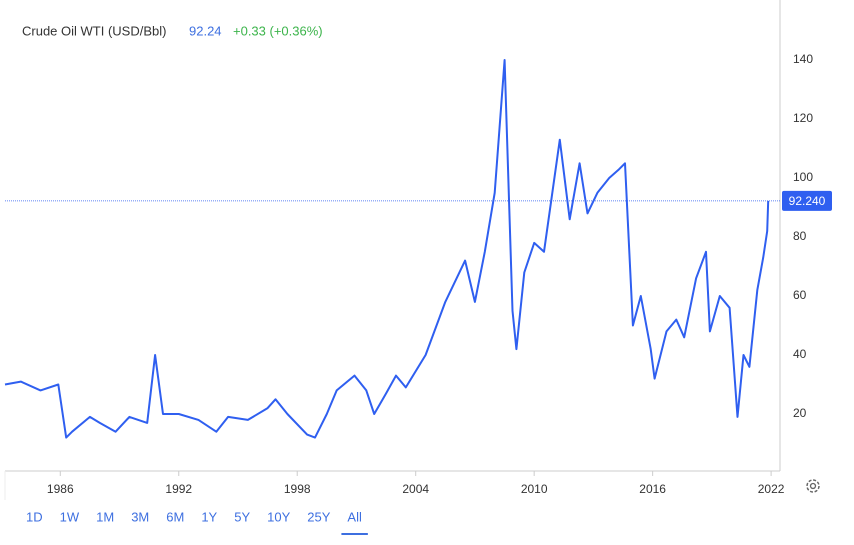 Image resolution: width=854 pixels, height=545 pixels. What do you see at coordinates (800, 295) in the screenshot?
I see `y-tick-label: 60` at bounding box center [800, 295].